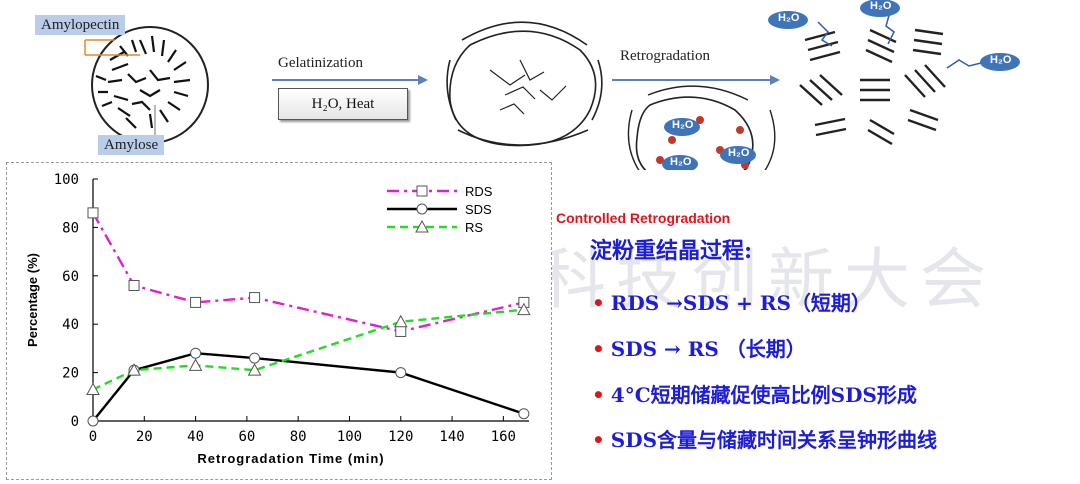  What do you see at coordinates (774, 440) in the screenshot?
I see `note-text: SDS含量与储藏时间关系呈钟形曲线` at bounding box center [774, 440].